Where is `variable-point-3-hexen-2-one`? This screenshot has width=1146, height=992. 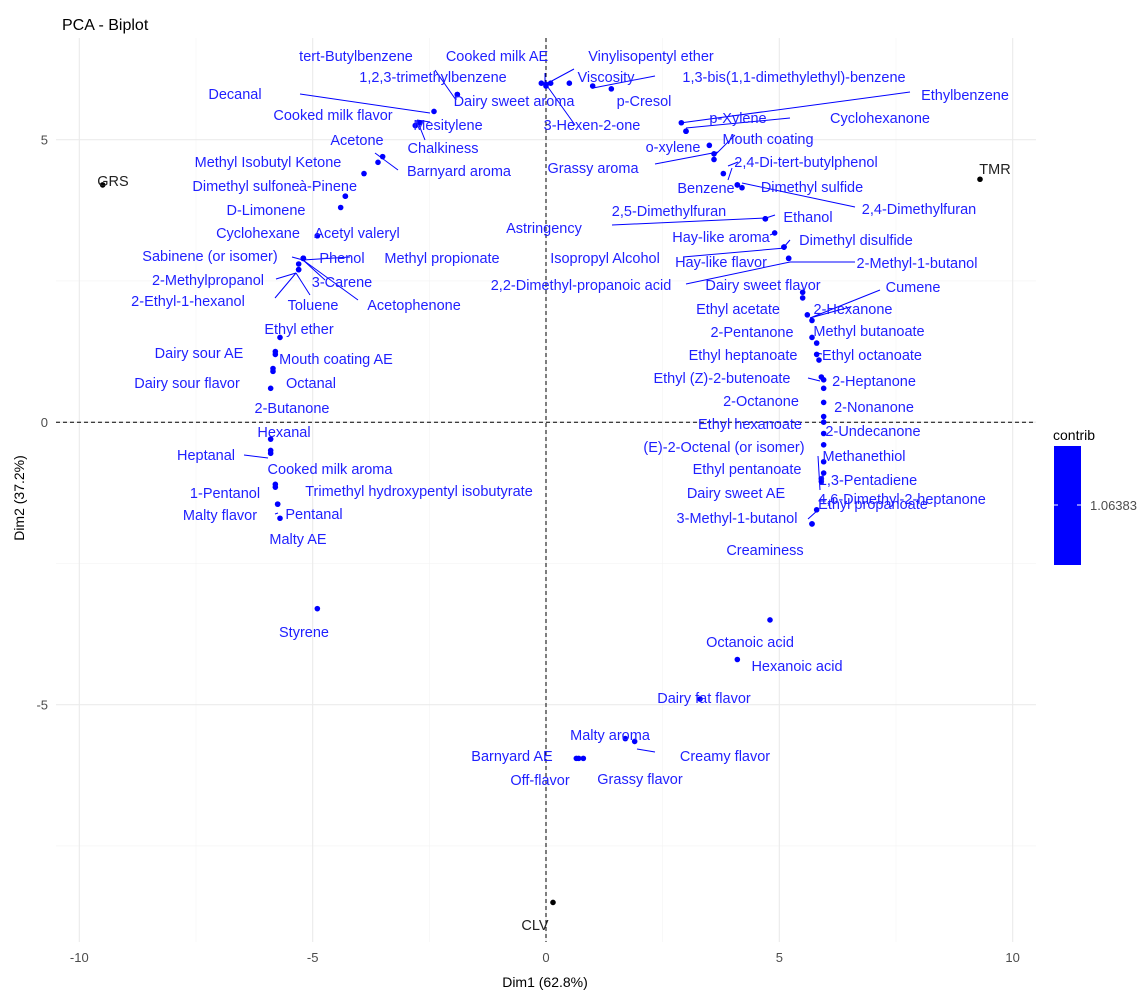
variable-point-3-hexen-2-one is located at coordinates (546, 86).